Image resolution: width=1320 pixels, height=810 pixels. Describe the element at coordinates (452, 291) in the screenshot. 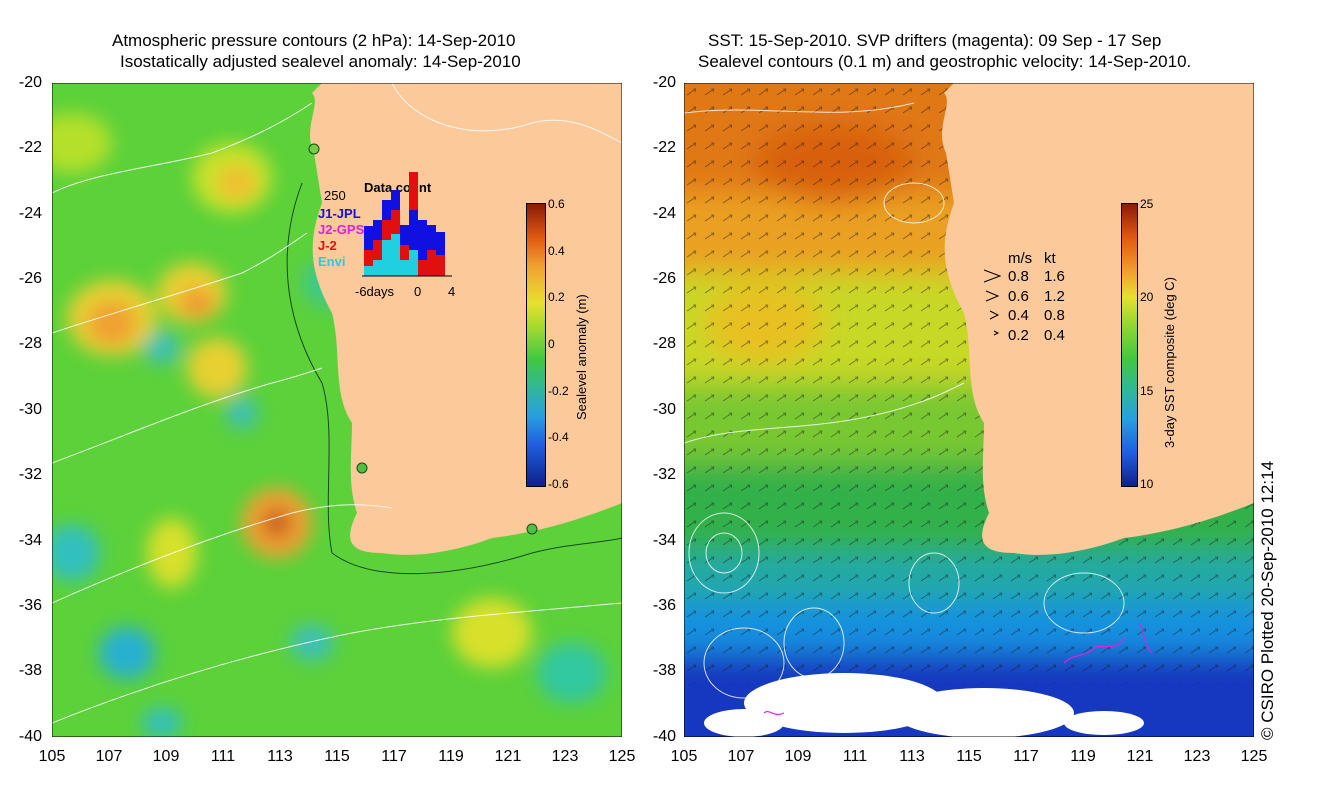

I see `data-count-x-label-right: 4` at that location.